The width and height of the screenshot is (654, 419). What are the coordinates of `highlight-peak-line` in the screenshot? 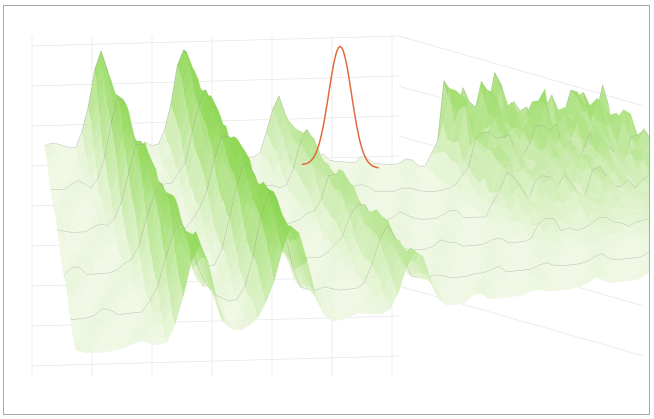 It's located at (340, 107).